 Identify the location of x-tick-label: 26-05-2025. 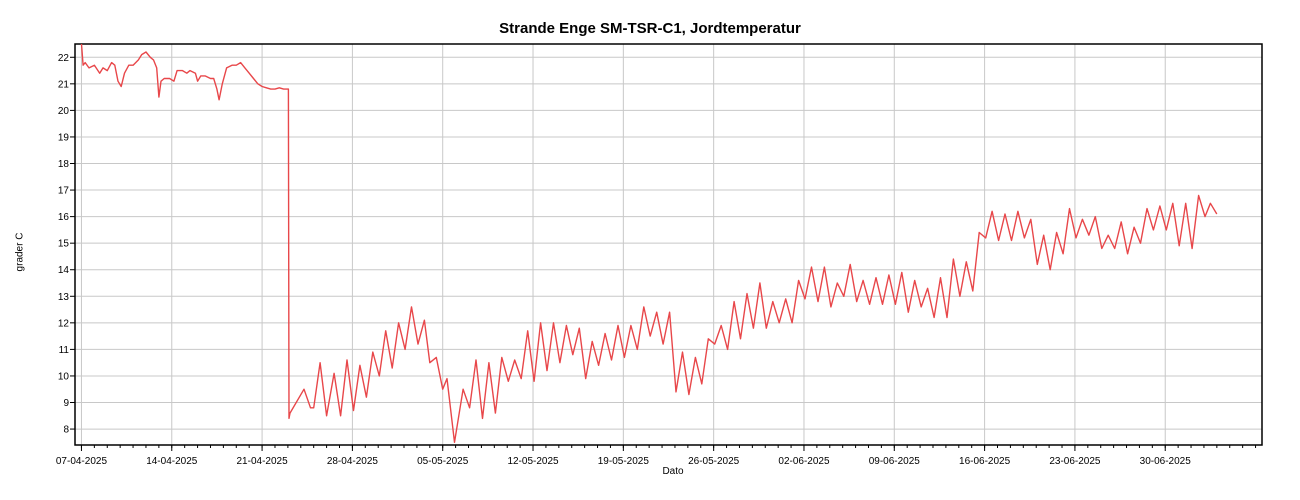
(714, 461).